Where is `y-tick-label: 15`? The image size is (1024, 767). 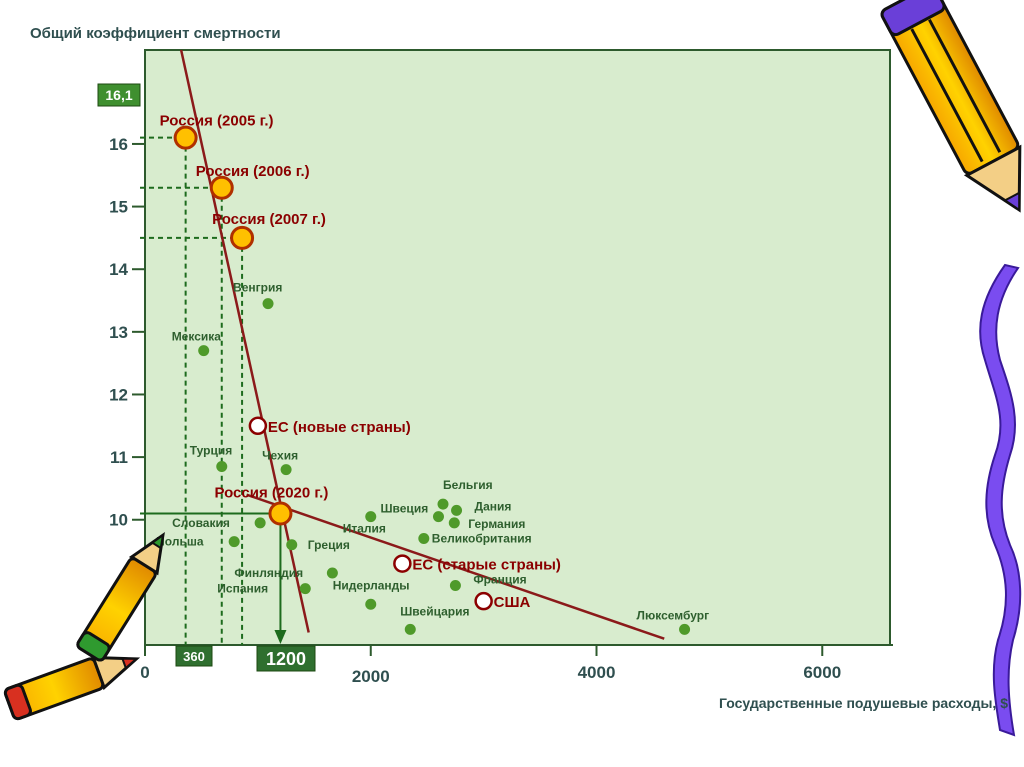
y-tick-label: 15 is located at coordinates (118, 207).